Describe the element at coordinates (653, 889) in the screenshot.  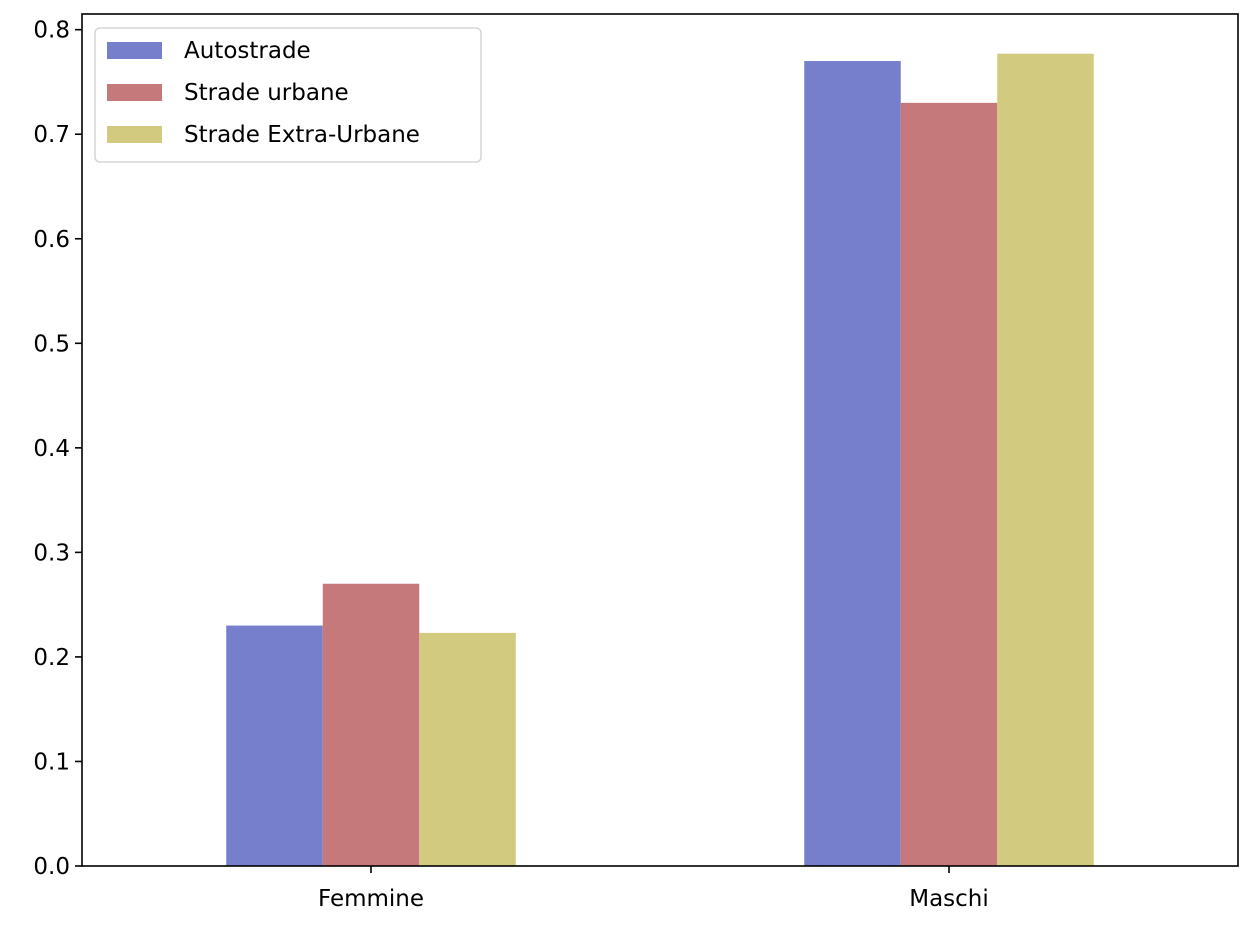
I see `x-axis: Femmine Maschi` at that location.